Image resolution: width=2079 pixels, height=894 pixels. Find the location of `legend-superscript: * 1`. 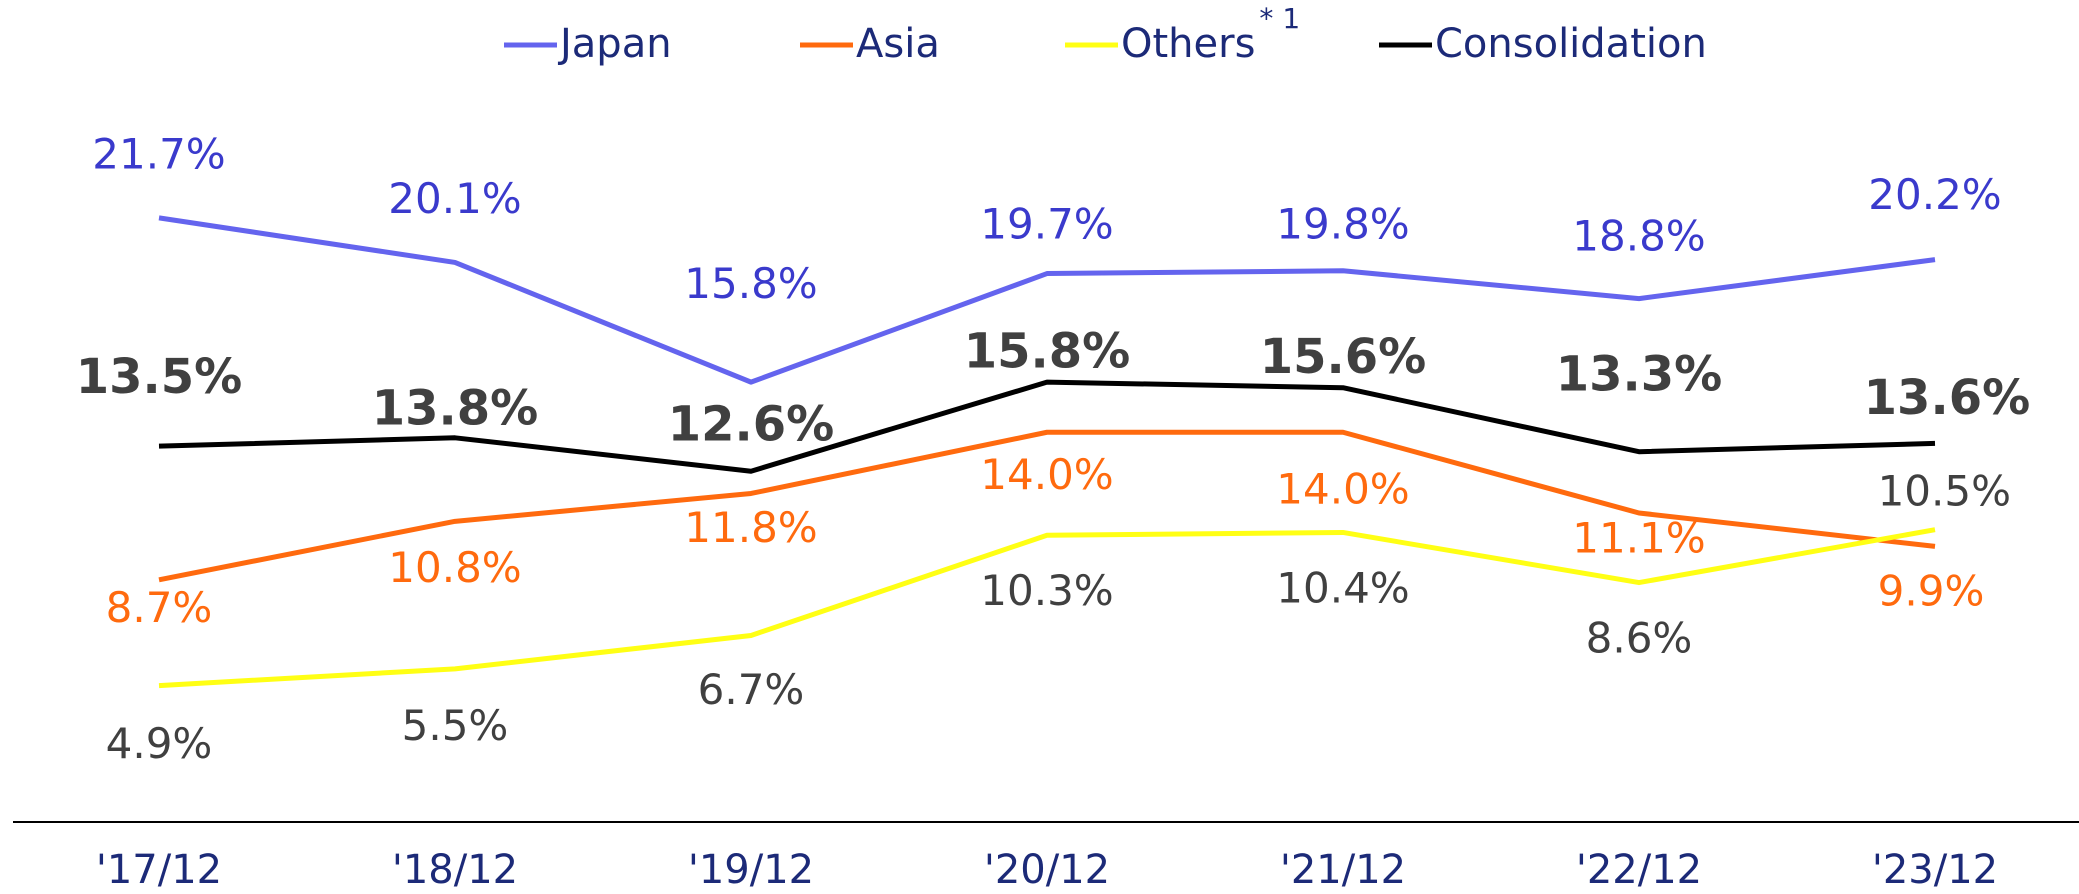

legend-superscript: * 1 is located at coordinates (1279, 18).